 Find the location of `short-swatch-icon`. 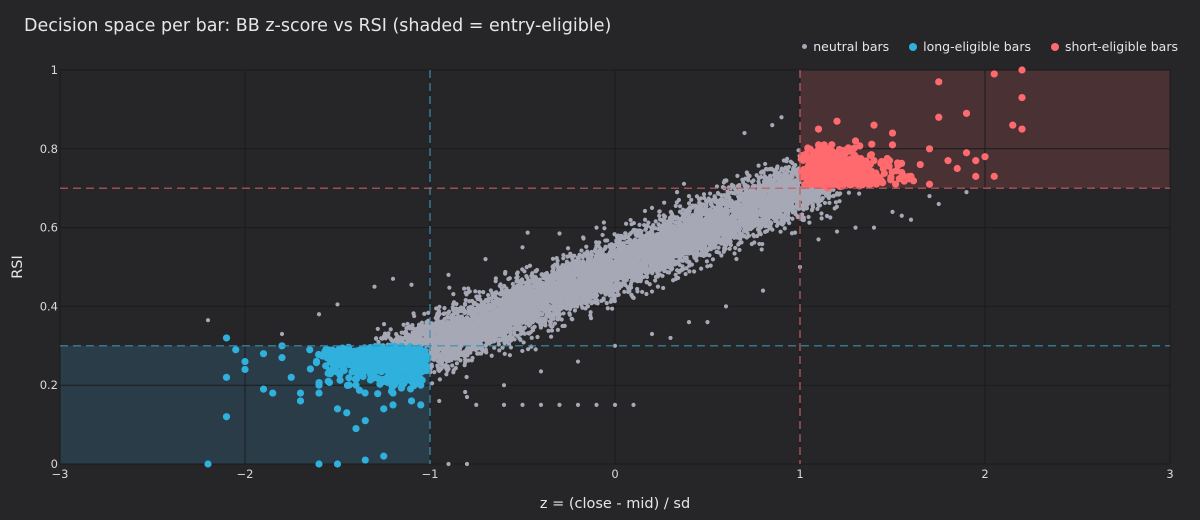

short-swatch-icon is located at coordinates (1055, 46).